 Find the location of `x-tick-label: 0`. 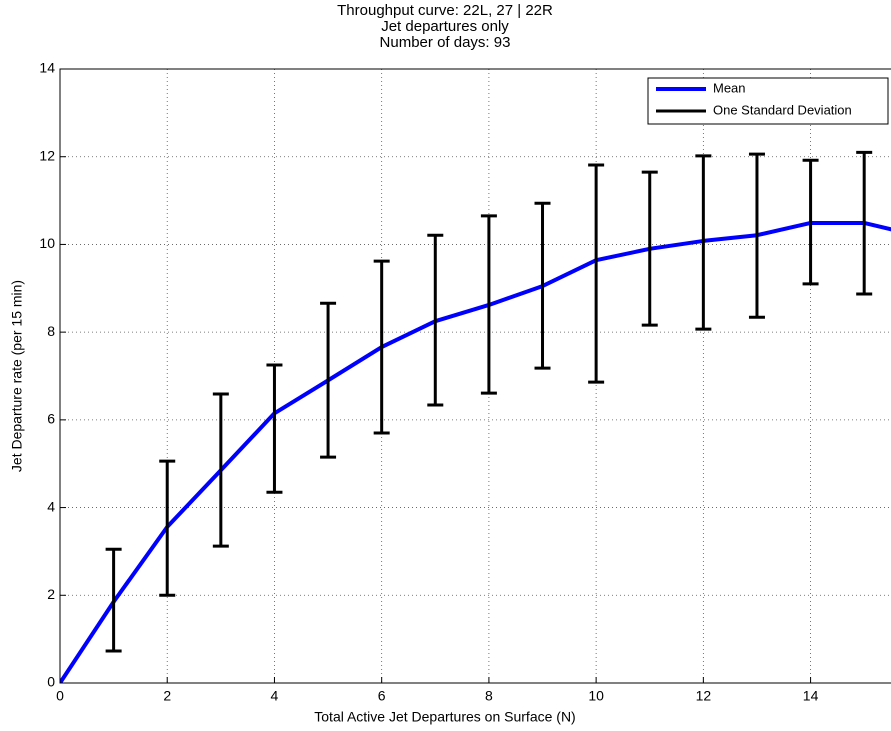

x-tick-label: 0 is located at coordinates (60, 696).